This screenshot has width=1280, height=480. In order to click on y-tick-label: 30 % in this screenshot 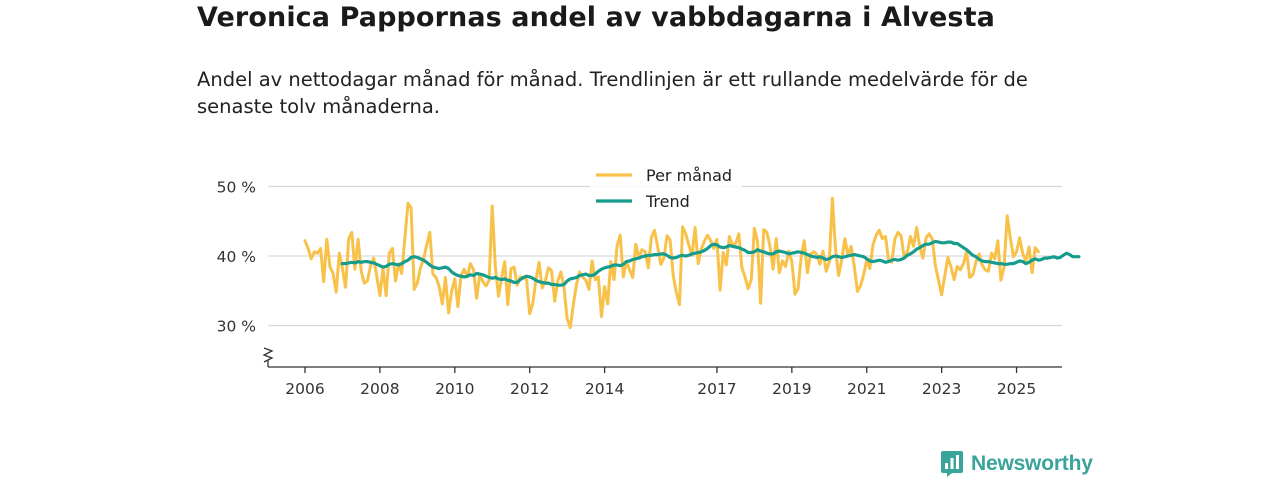, I will do `click(236, 327)`.